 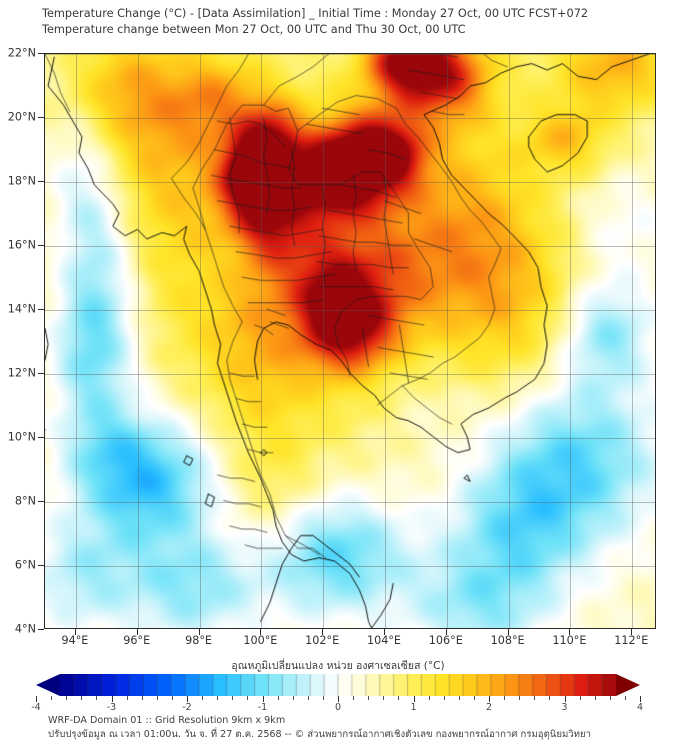 I want to click on y-axis-label: 20°N, so click(x=21, y=117).